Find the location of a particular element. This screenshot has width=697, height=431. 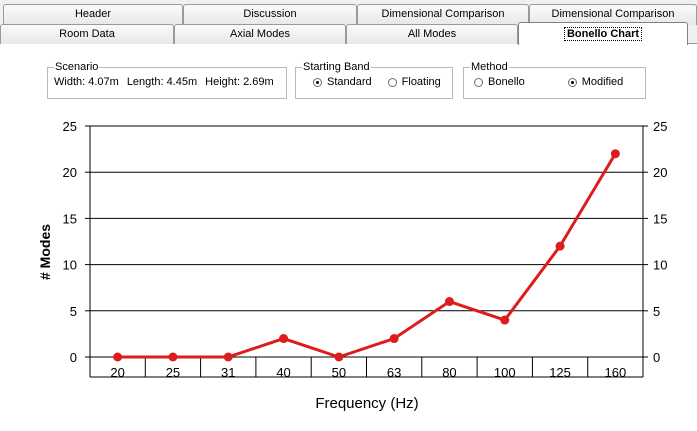

x-tick-label: 20 is located at coordinates (117, 372).